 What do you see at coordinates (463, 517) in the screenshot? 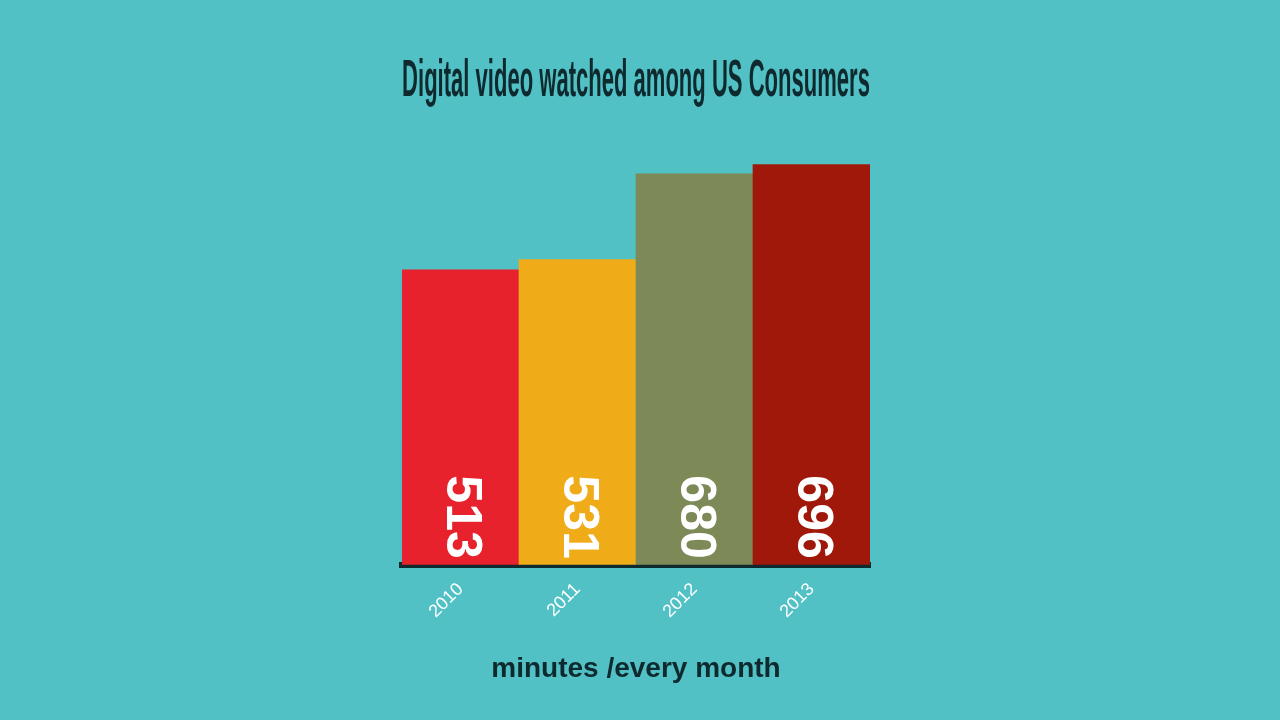
I see `data-label: 513` at bounding box center [463, 517].